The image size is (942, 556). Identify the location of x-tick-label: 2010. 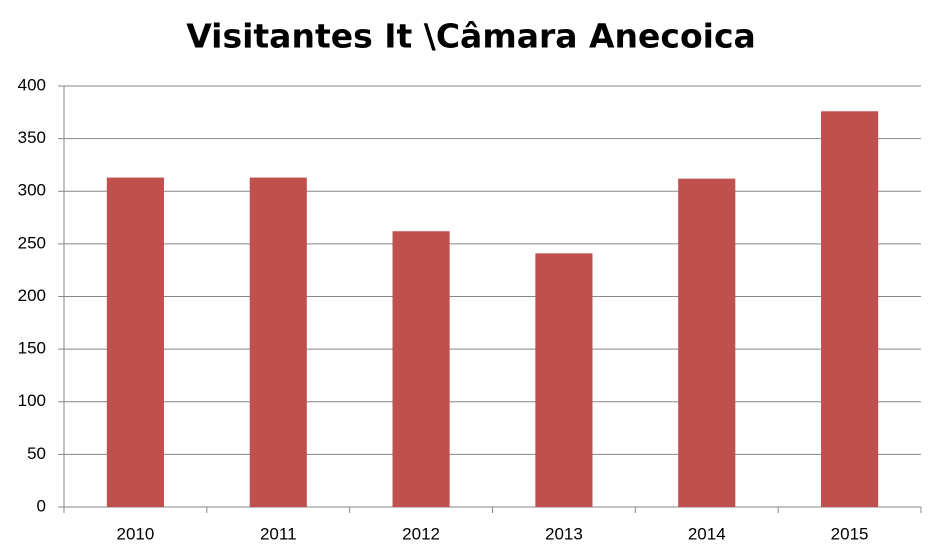
(136, 533).